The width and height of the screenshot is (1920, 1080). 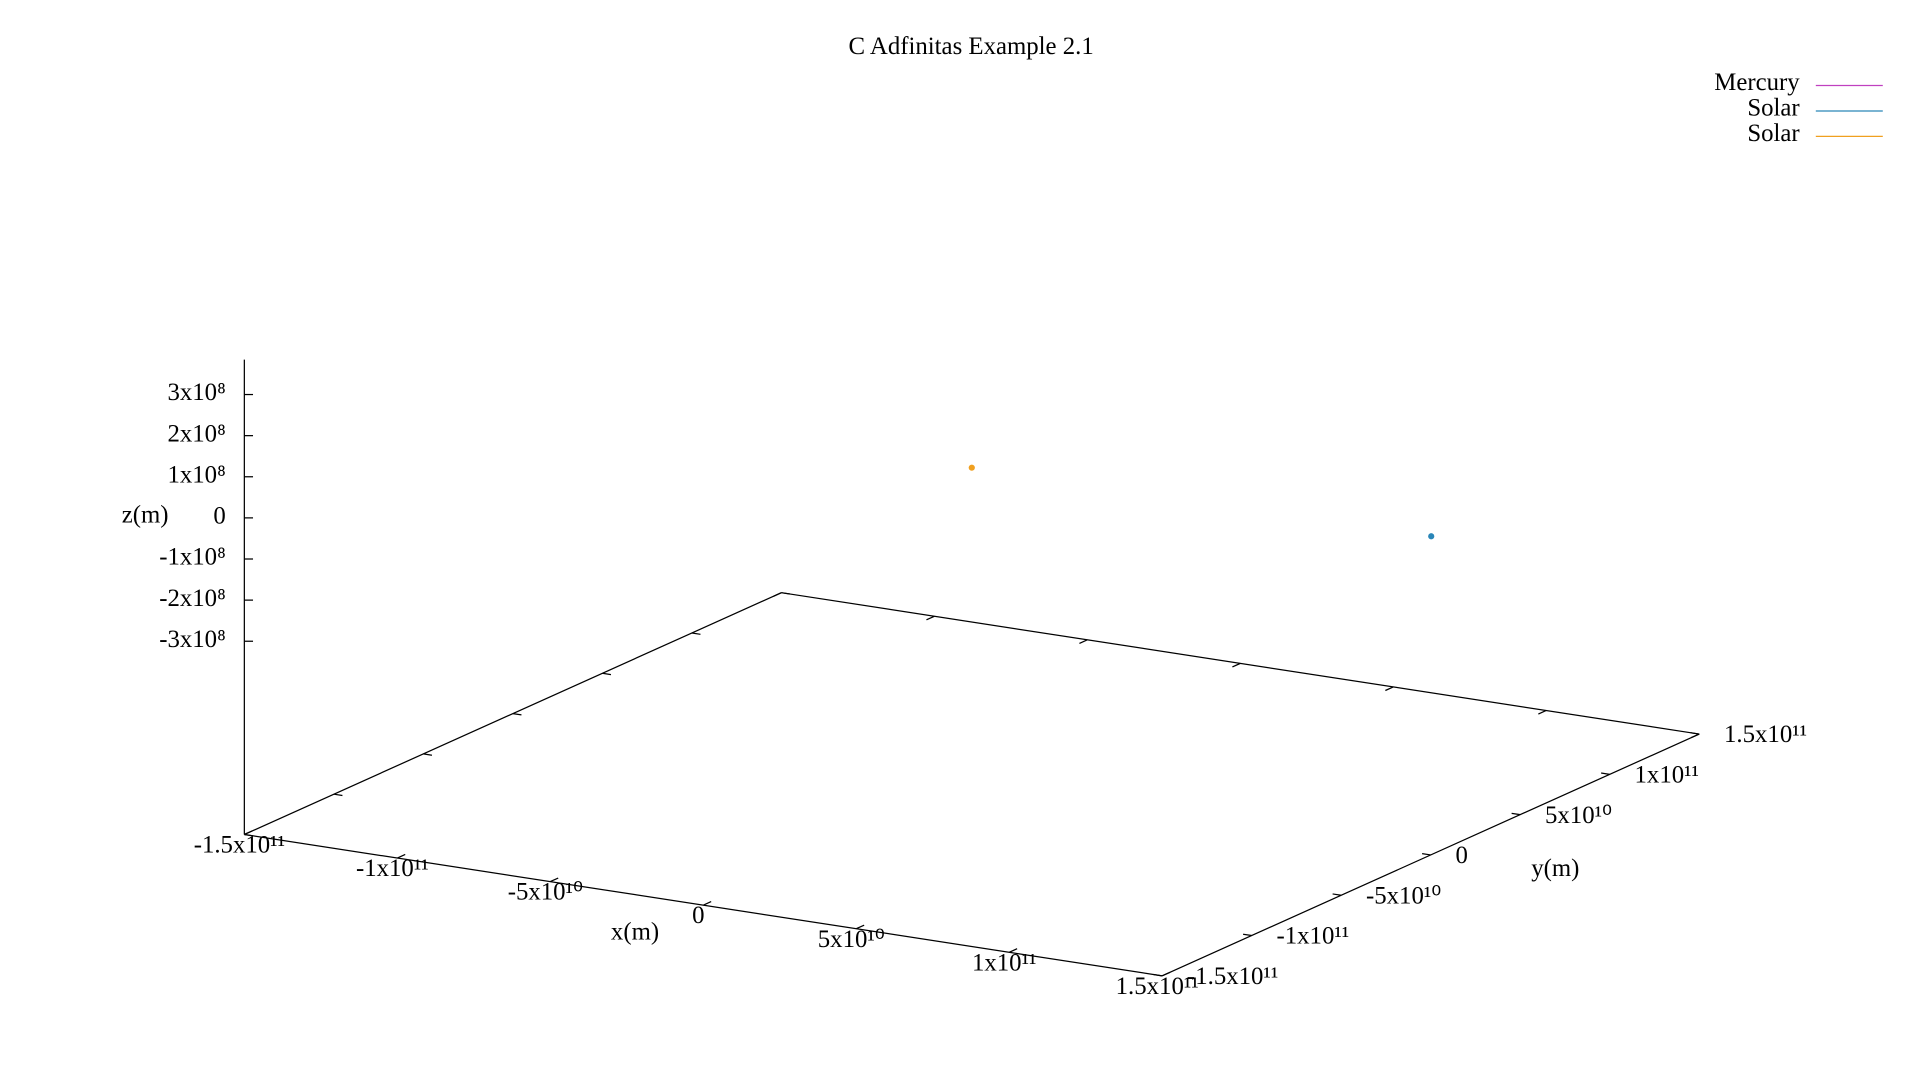 I want to click on z-tick-label: -1x10⁸, so click(x=192, y=557).